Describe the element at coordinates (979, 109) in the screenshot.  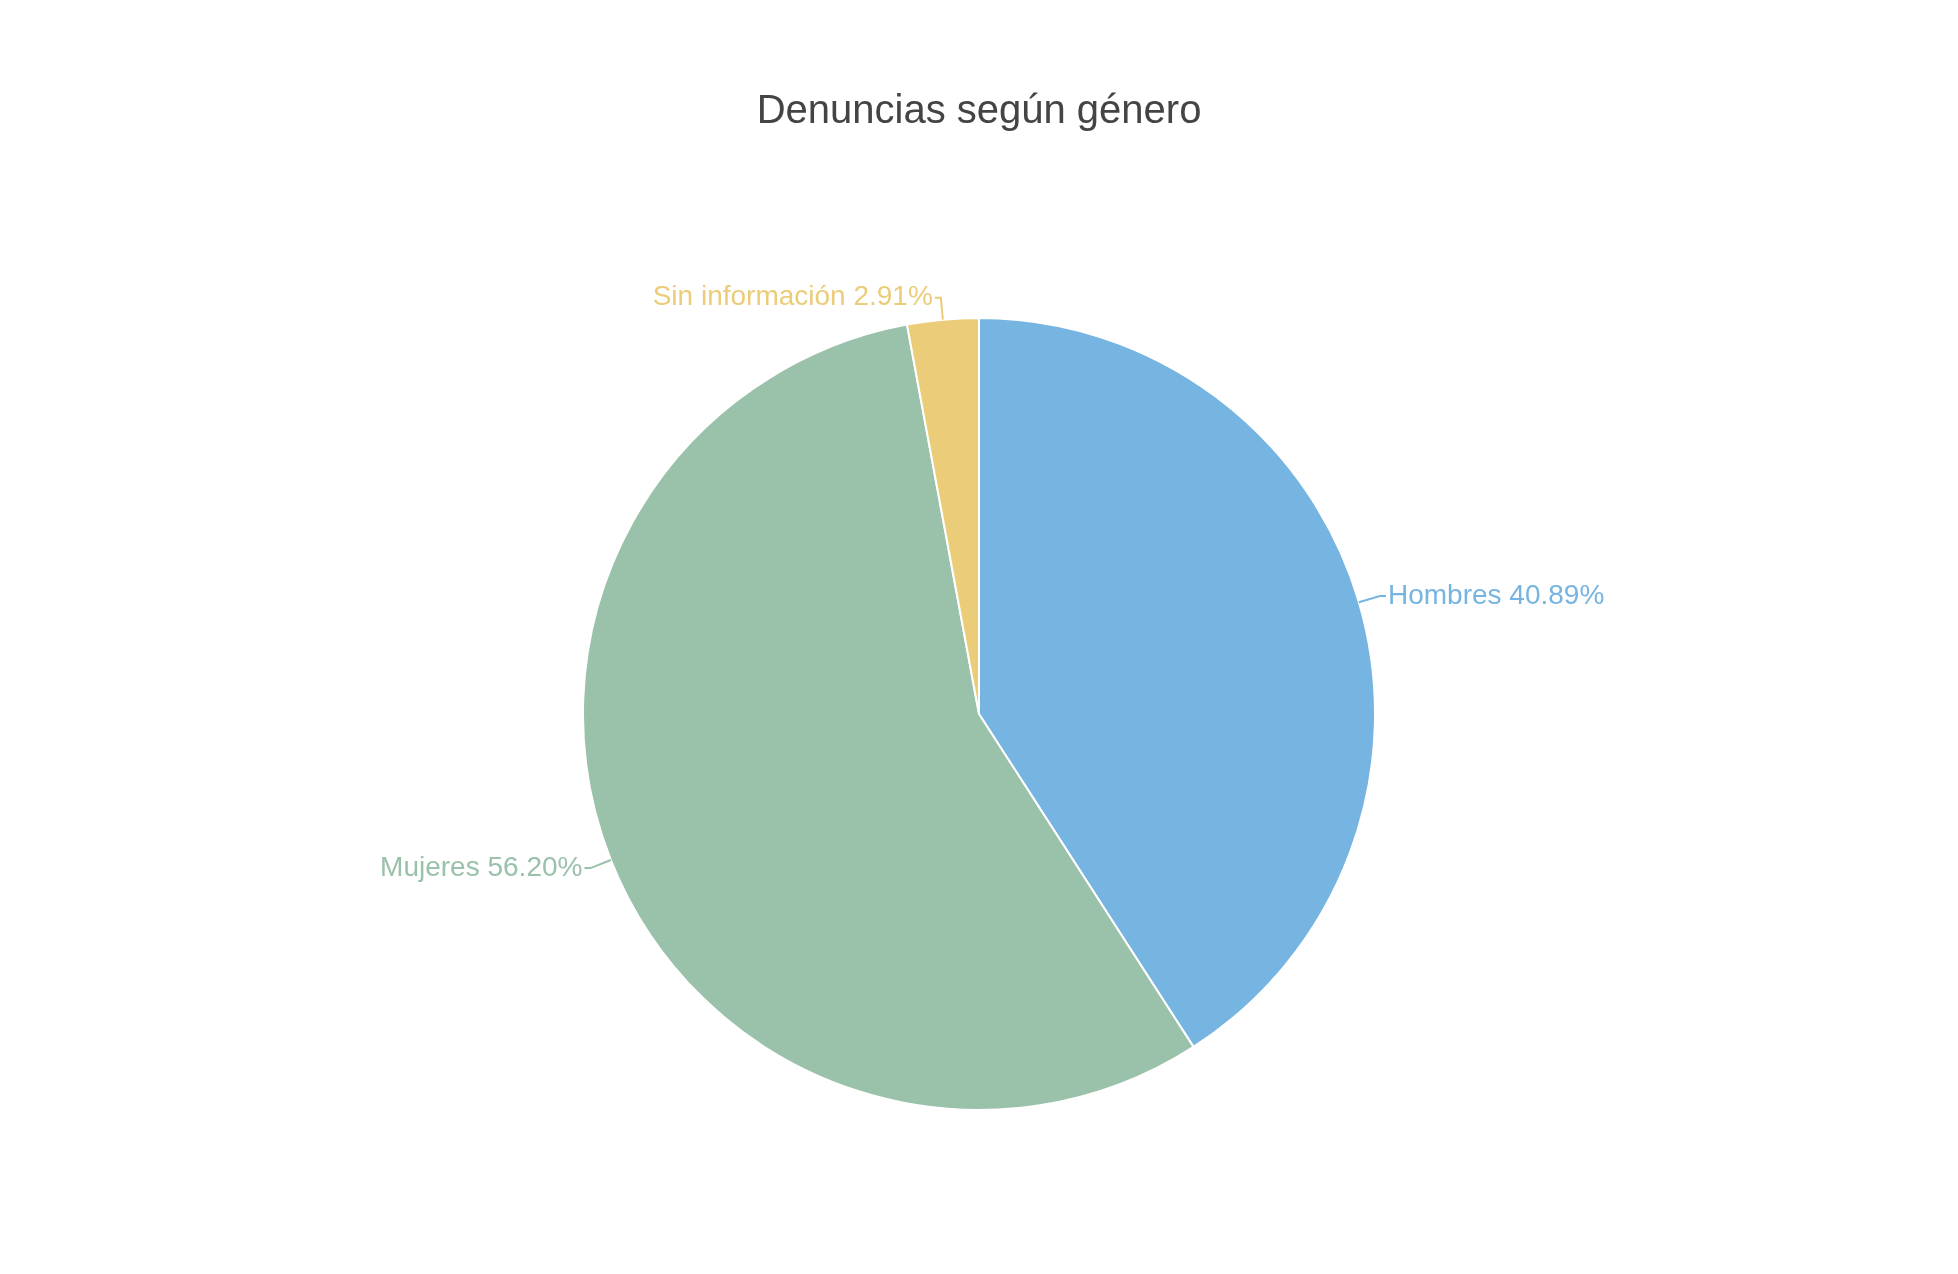
I see `chart-title: Denuncias según género` at that location.